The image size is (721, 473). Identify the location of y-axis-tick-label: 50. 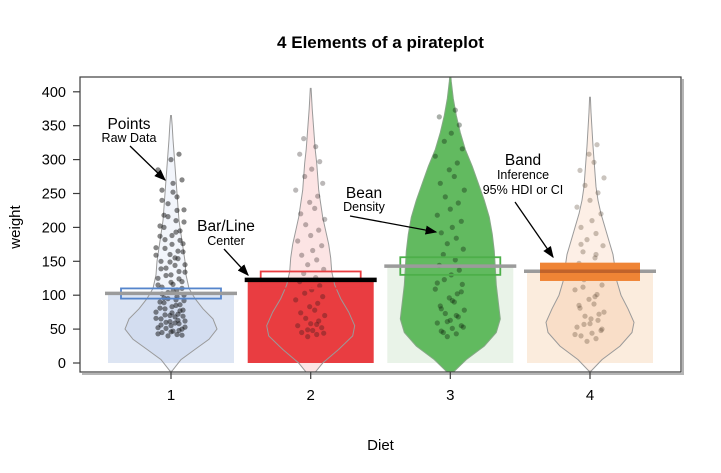
(58, 330).